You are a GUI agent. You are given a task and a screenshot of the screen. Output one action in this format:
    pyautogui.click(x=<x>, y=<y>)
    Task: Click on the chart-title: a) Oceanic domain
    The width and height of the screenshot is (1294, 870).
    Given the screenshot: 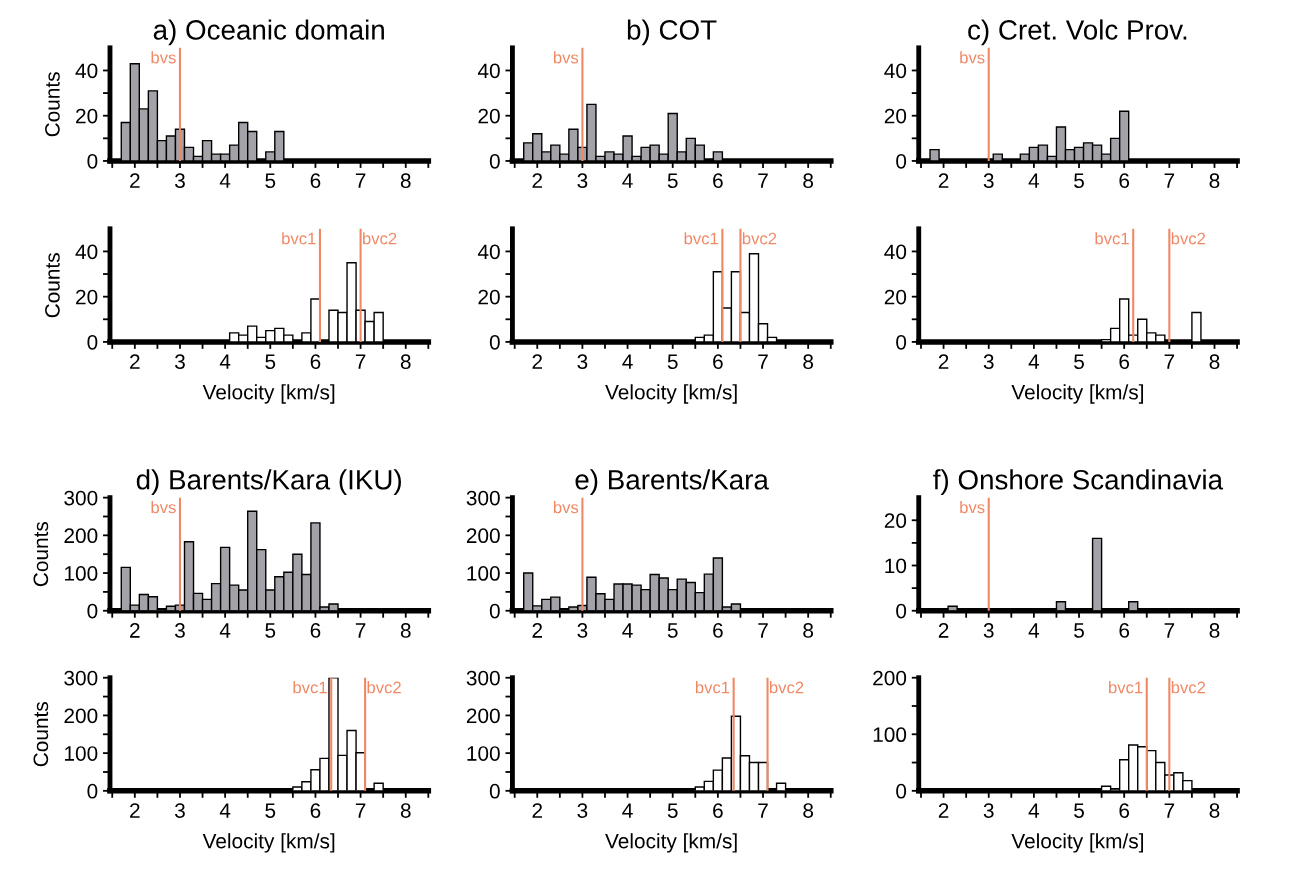 What is the action you would take?
    pyautogui.click(x=268, y=32)
    